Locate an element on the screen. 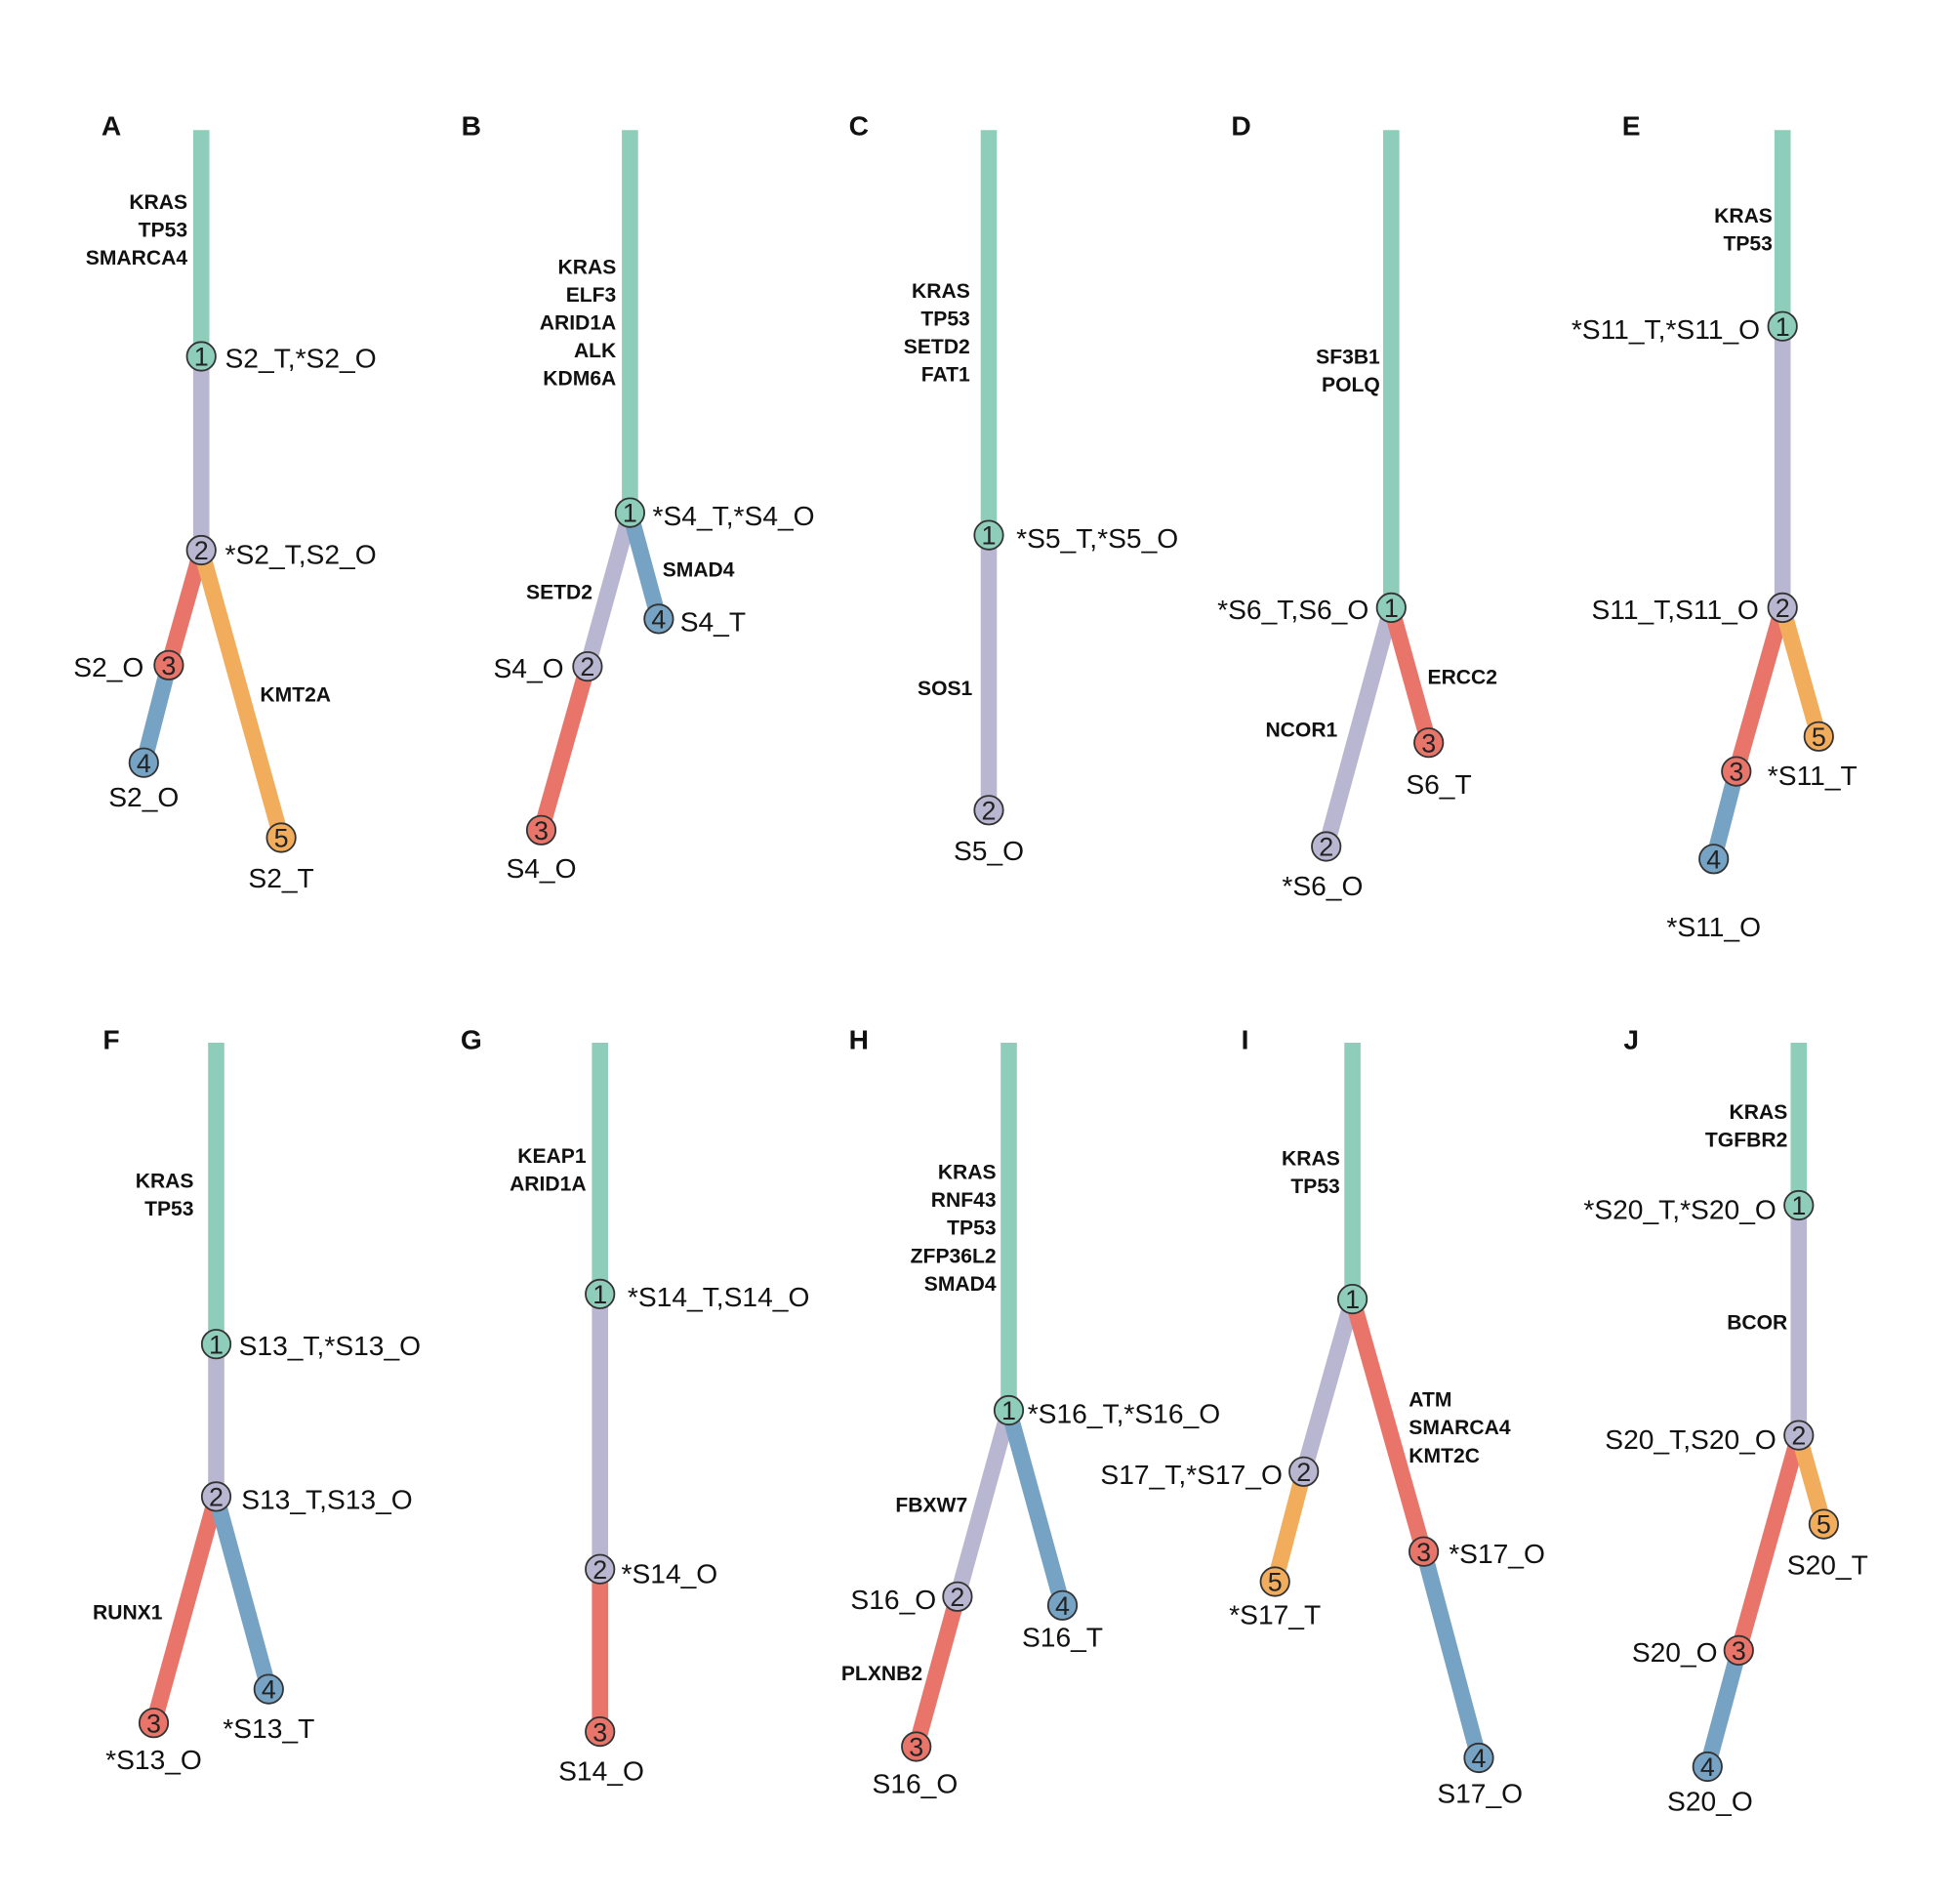 The image size is (1960, 1897). panel-label: C is located at coordinates (859, 125).